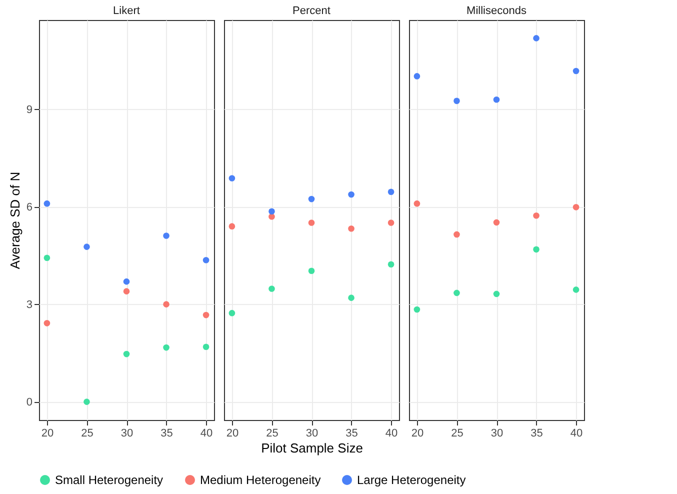 Image resolution: width=677 pixels, height=494 pixels. Describe the element at coordinates (126, 11) in the screenshot. I see `chart-title: Likert` at that location.